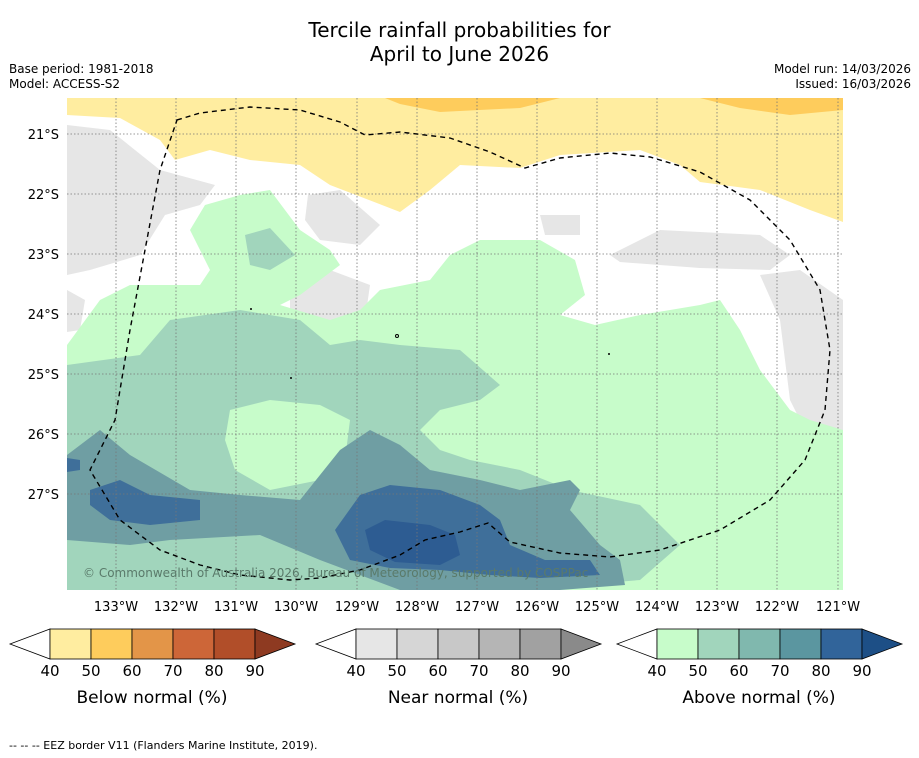  I want to click on colorbar-below-title: Below normal (%), so click(152, 698).